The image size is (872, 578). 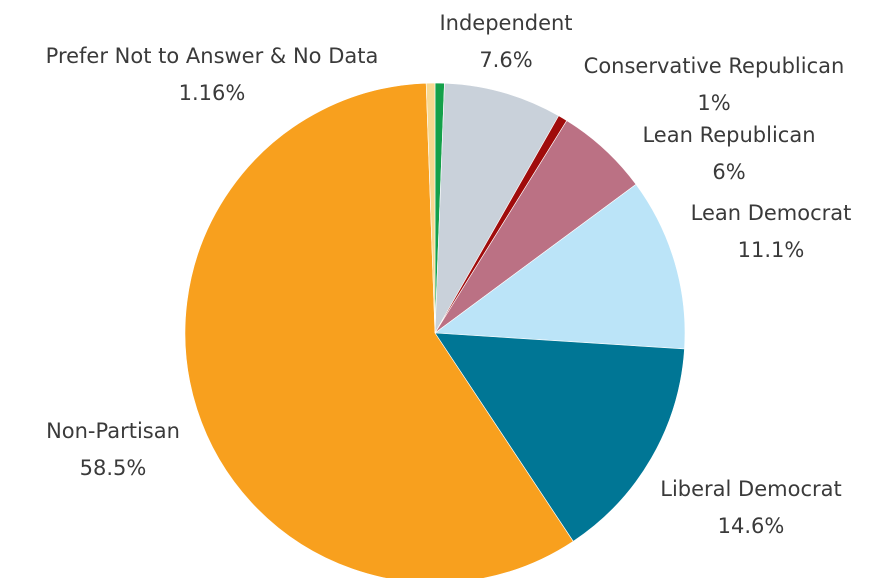 What do you see at coordinates (212, 56) in the screenshot?
I see `label-prefer-not-name: Prefer Not to Answer & No Data` at bounding box center [212, 56].